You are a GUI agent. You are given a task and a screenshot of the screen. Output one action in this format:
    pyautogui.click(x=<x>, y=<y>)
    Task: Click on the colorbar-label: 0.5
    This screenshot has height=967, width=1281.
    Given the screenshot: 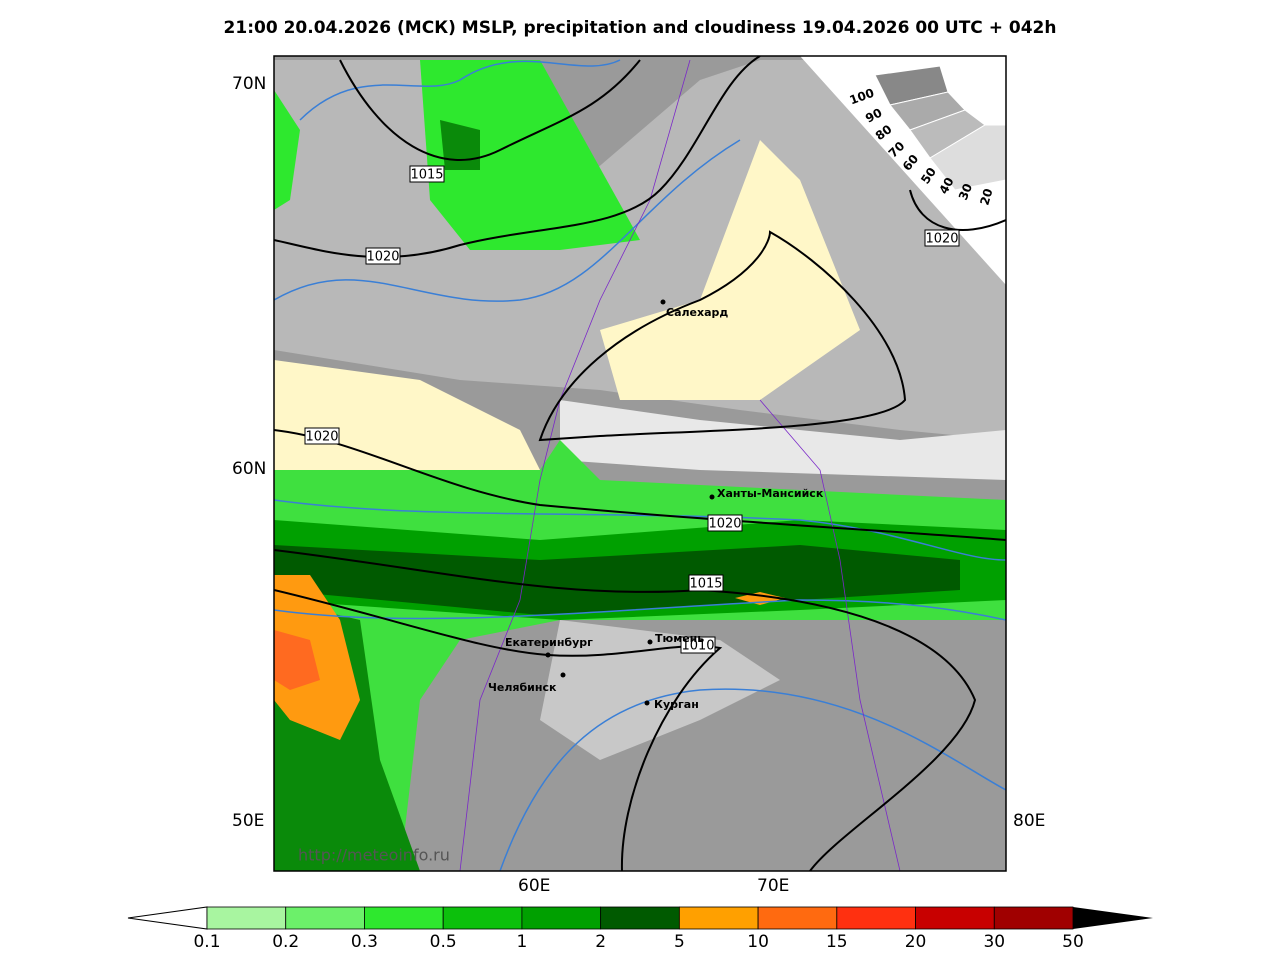 What is the action you would take?
    pyautogui.click(x=443, y=942)
    